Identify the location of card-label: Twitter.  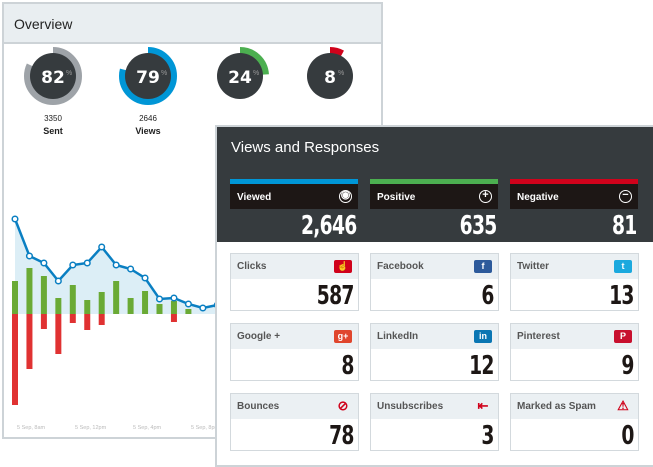
(533, 266).